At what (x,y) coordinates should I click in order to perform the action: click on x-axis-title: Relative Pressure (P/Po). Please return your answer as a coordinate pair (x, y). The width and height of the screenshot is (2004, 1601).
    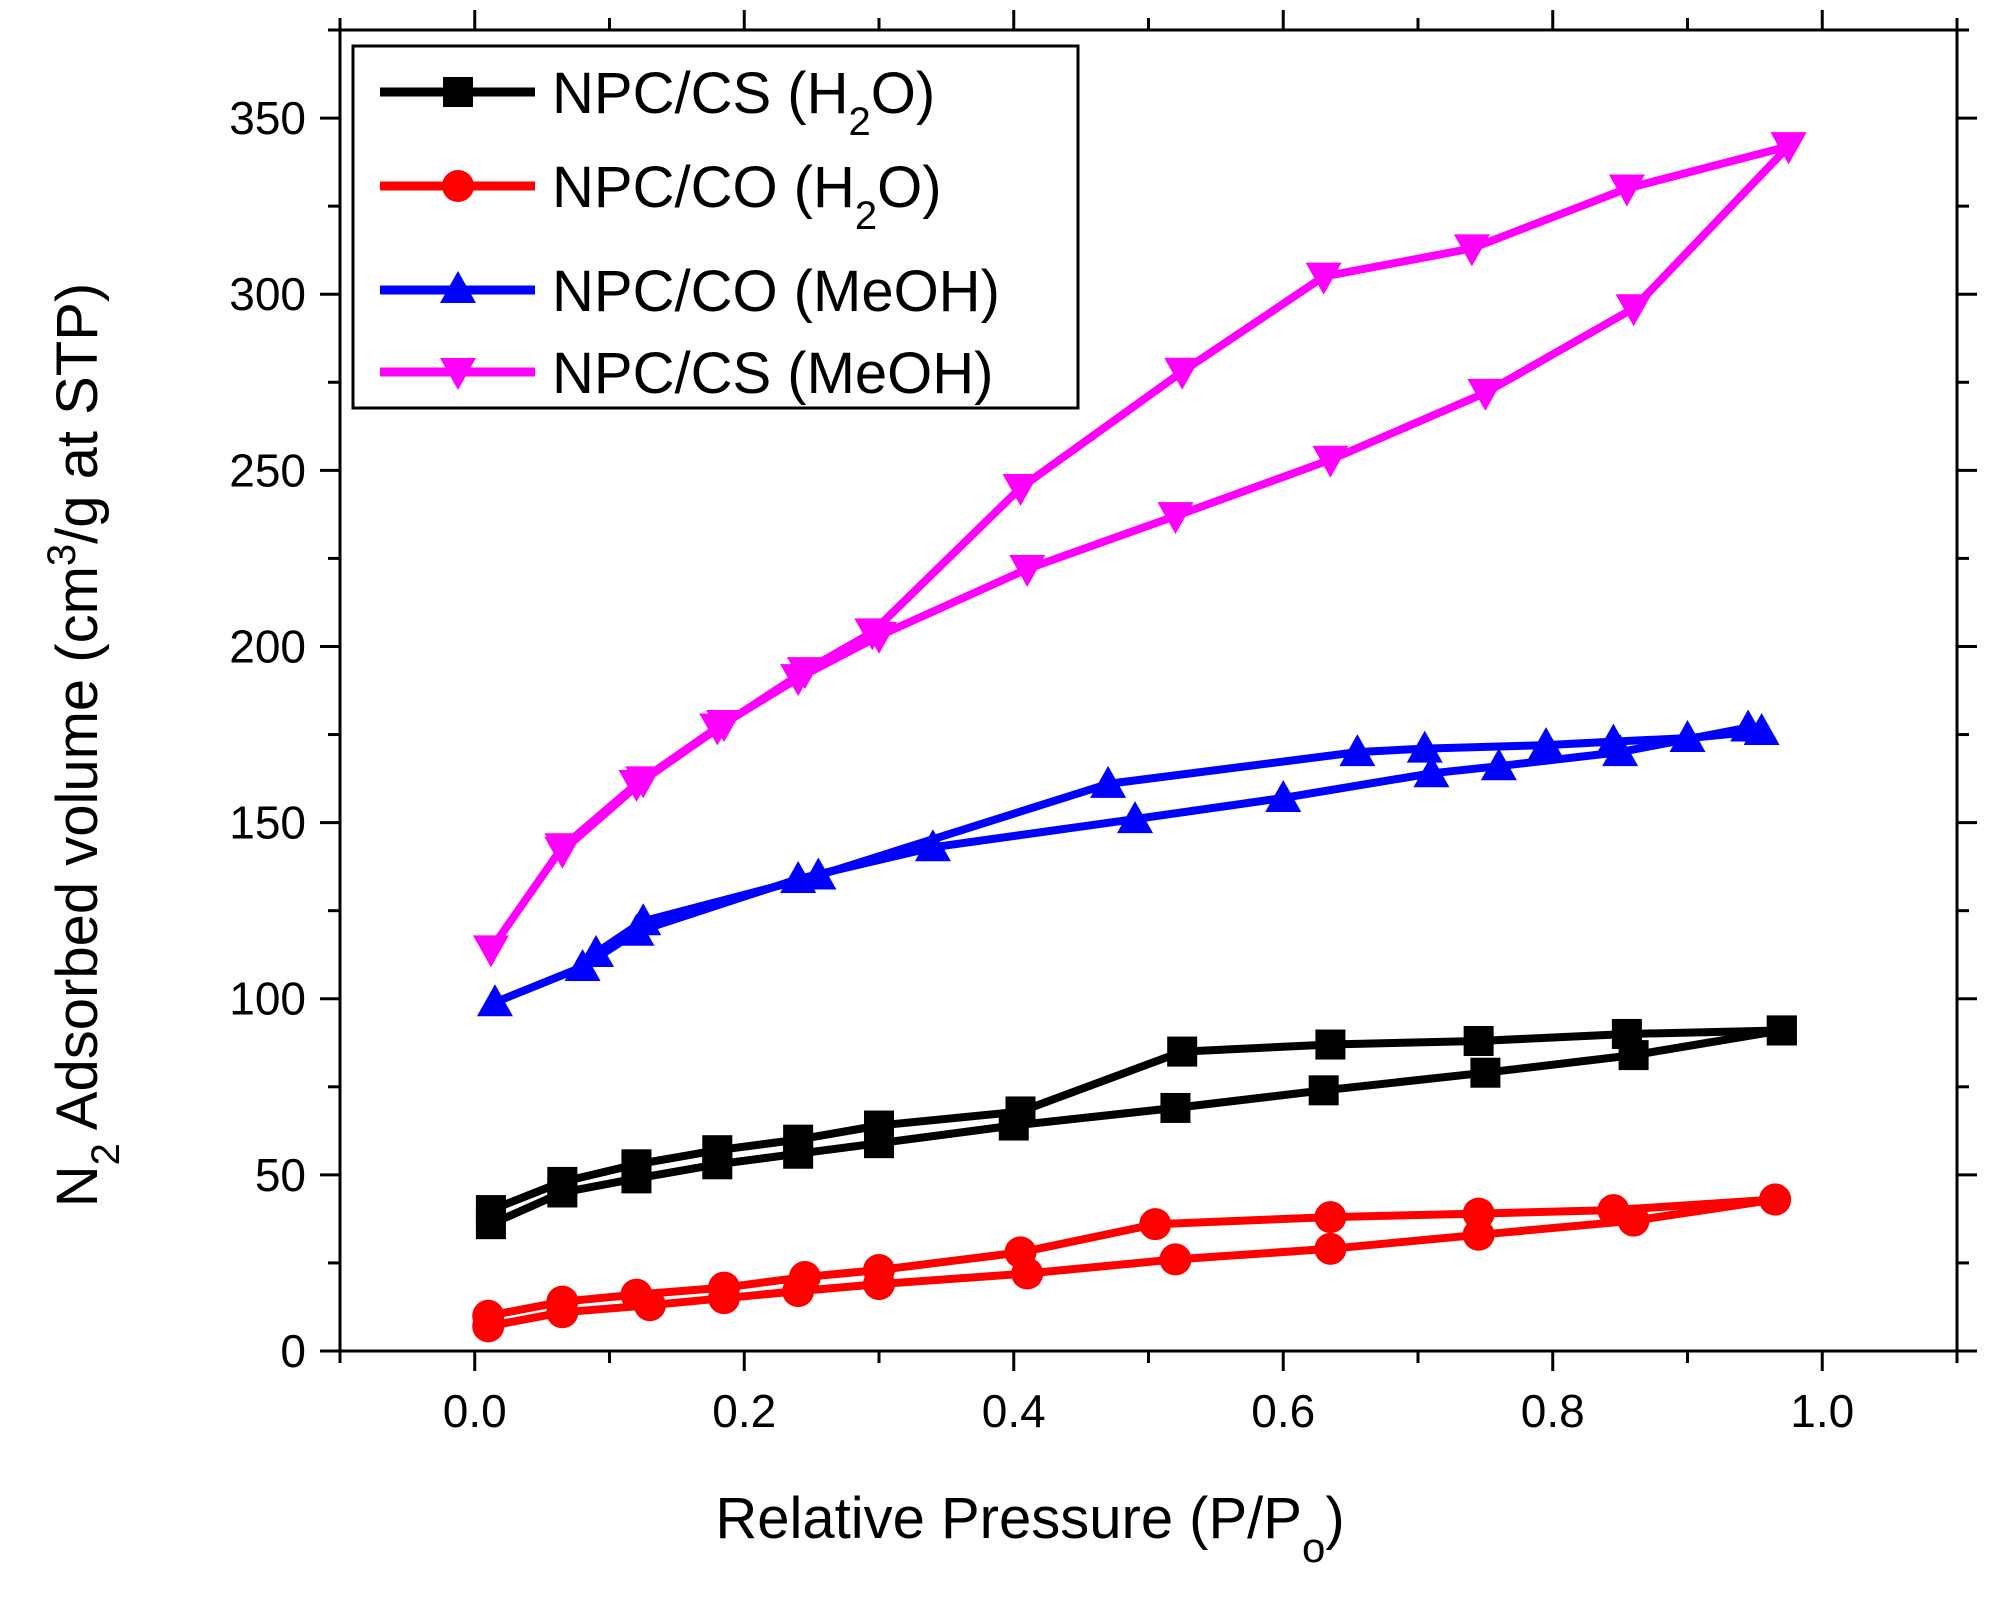
    Looking at the image, I should click on (1029, 1528).